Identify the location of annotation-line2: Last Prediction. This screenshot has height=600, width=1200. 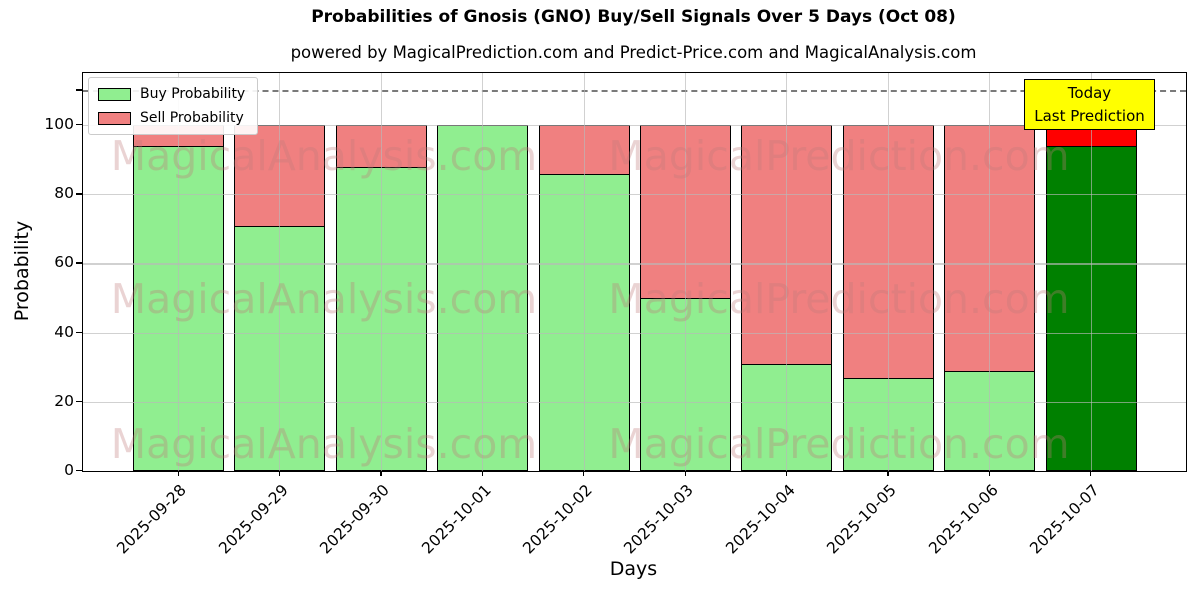
(1089, 115).